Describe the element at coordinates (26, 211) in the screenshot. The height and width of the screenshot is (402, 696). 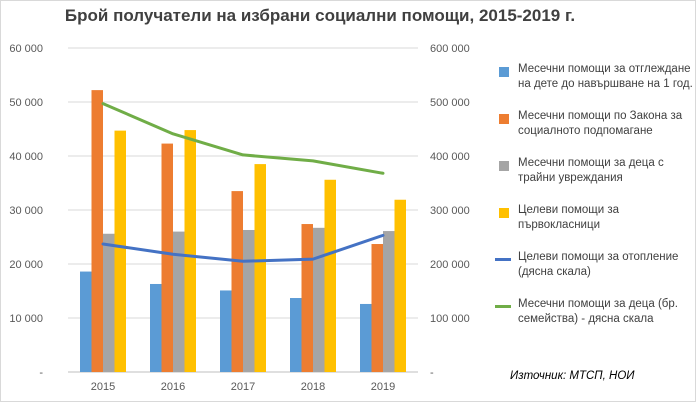
I see `y-left-tick-label: 30 000` at that location.